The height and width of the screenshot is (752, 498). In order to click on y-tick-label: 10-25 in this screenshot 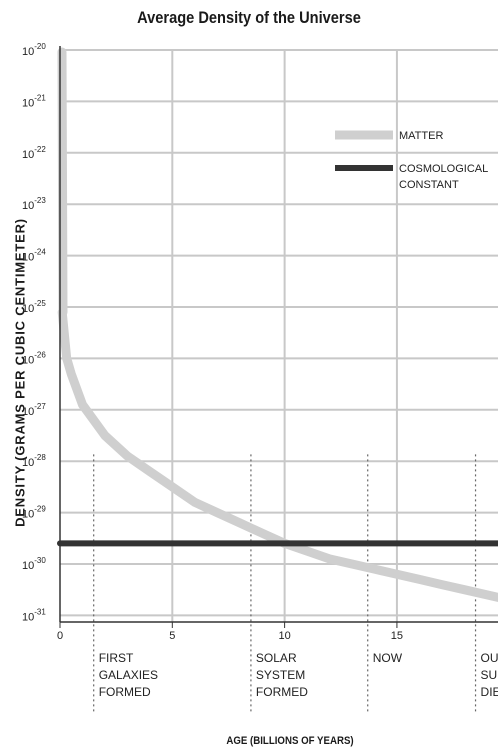, I will do `click(34, 307)`.